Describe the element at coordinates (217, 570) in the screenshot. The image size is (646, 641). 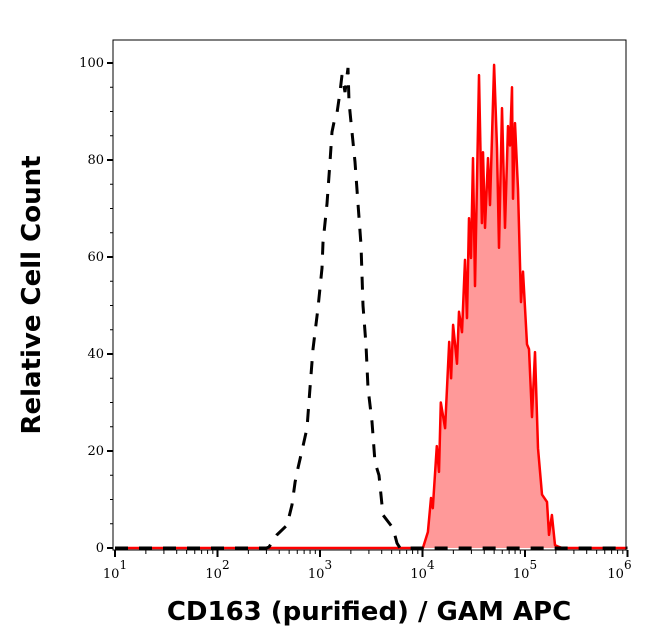
I see `x-tick-label: 10²` at that location.